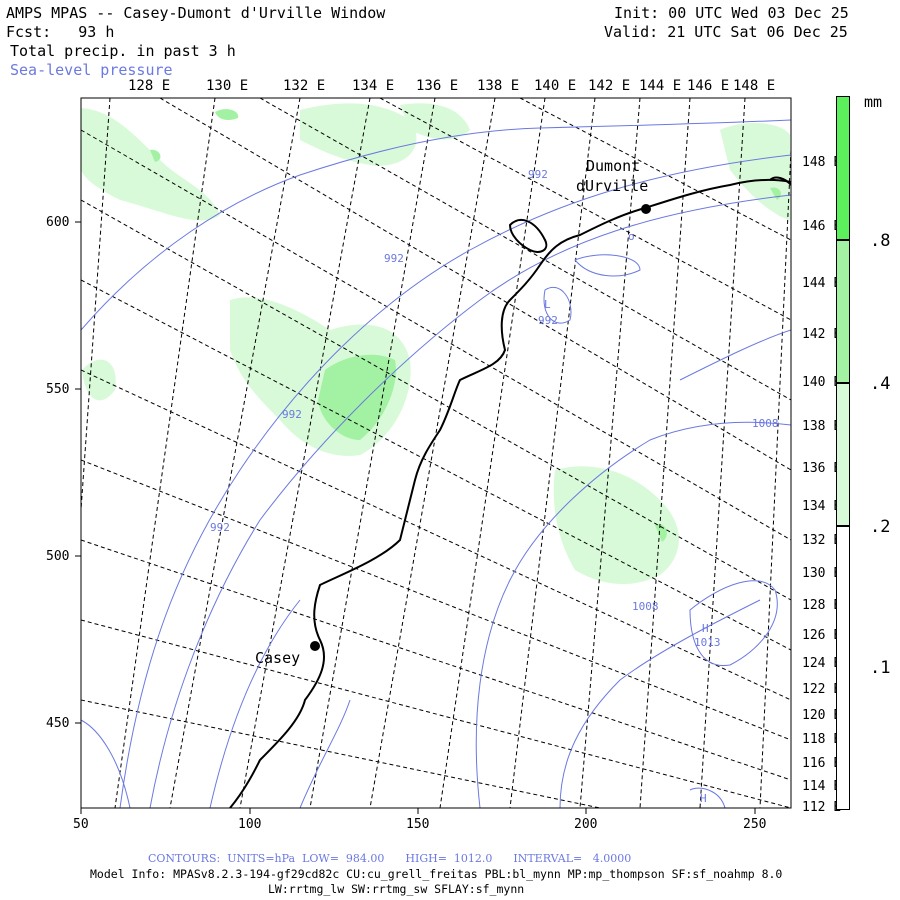 This screenshot has height=900, width=900. Describe the element at coordinates (250, 824) in the screenshot. I see `x-axis-label: 100` at that location.